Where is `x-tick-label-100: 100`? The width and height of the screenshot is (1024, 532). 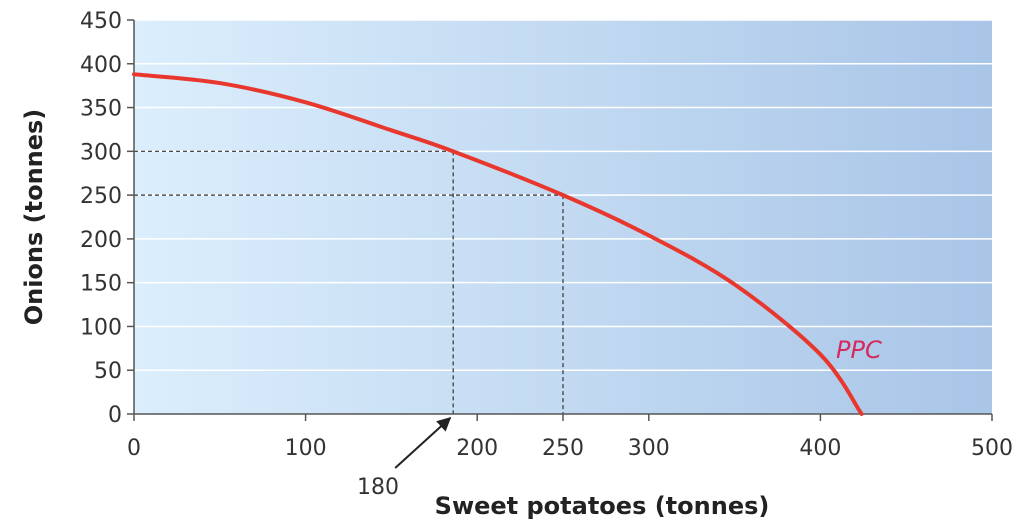 x-tick-label-100: 100 is located at coordinates (306, 448).